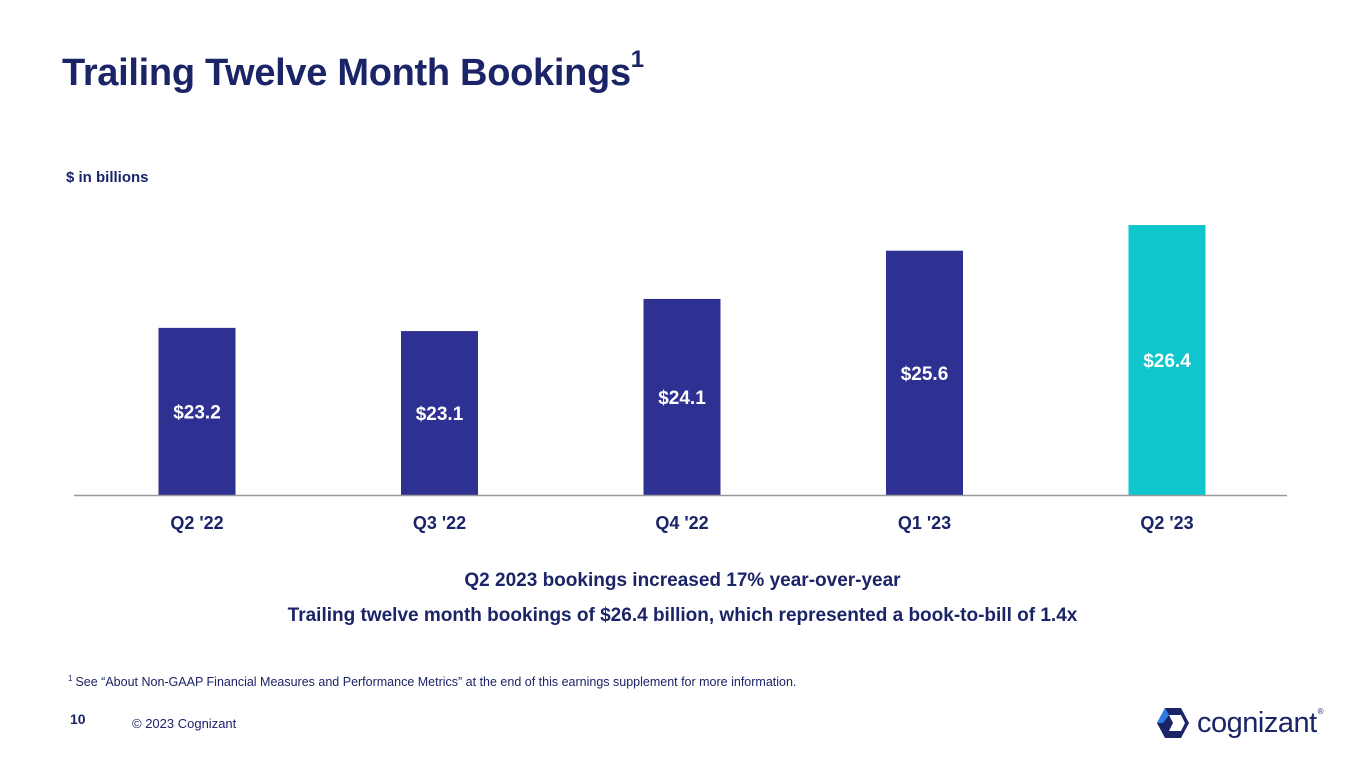 This screenshot has width=1365, height=768. I want to click on category-label-2: Q4 '22, so click(681, 523).